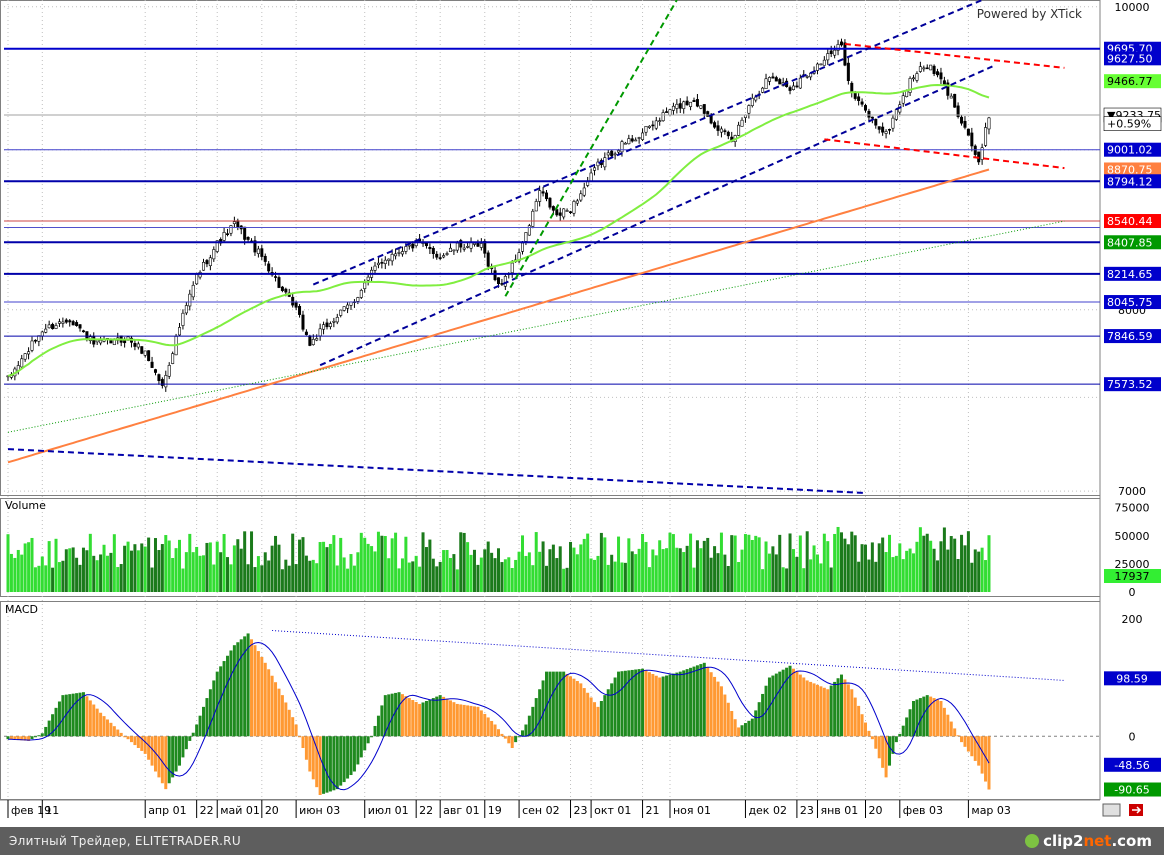 The image size is (1164, 855). What do you see at coordinates (125, 841) in the screenshot?
I see `footer-source-text: Элитный Трейдер, ELITETRADER.RU` at bounding box center [125, 841].